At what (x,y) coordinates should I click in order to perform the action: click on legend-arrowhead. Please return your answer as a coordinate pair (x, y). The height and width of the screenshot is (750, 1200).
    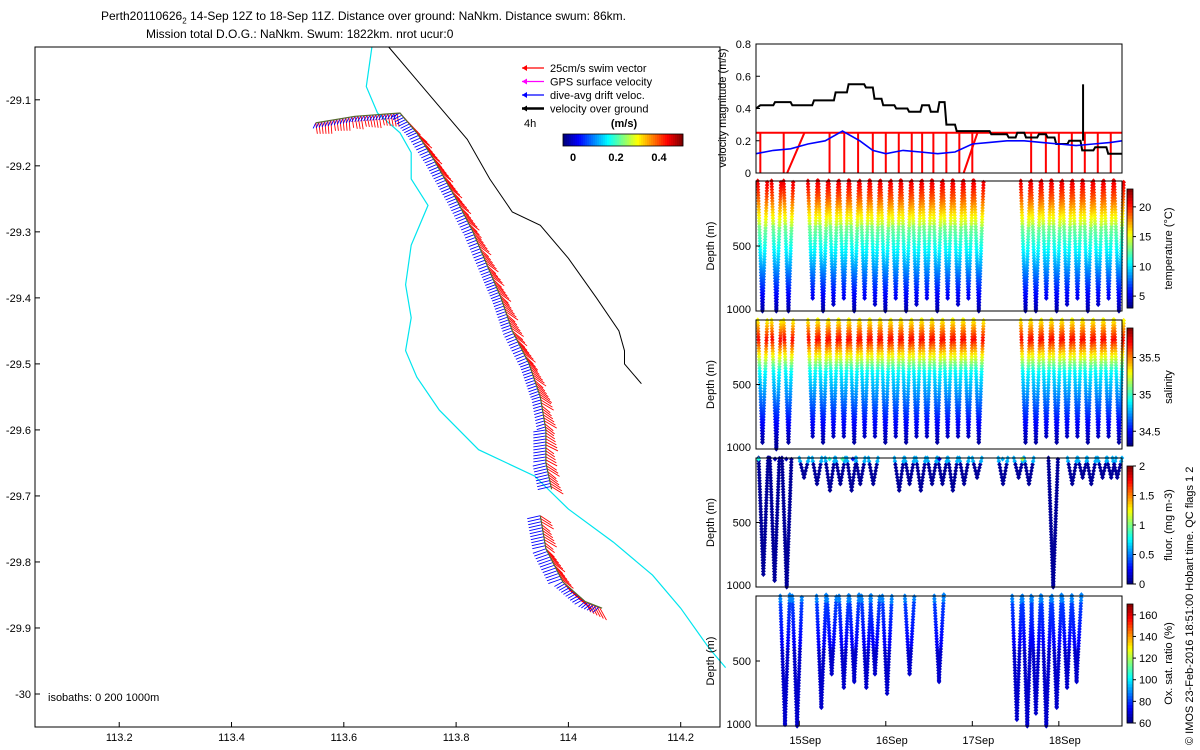
    Looking at the image, I should click on (524, 95).